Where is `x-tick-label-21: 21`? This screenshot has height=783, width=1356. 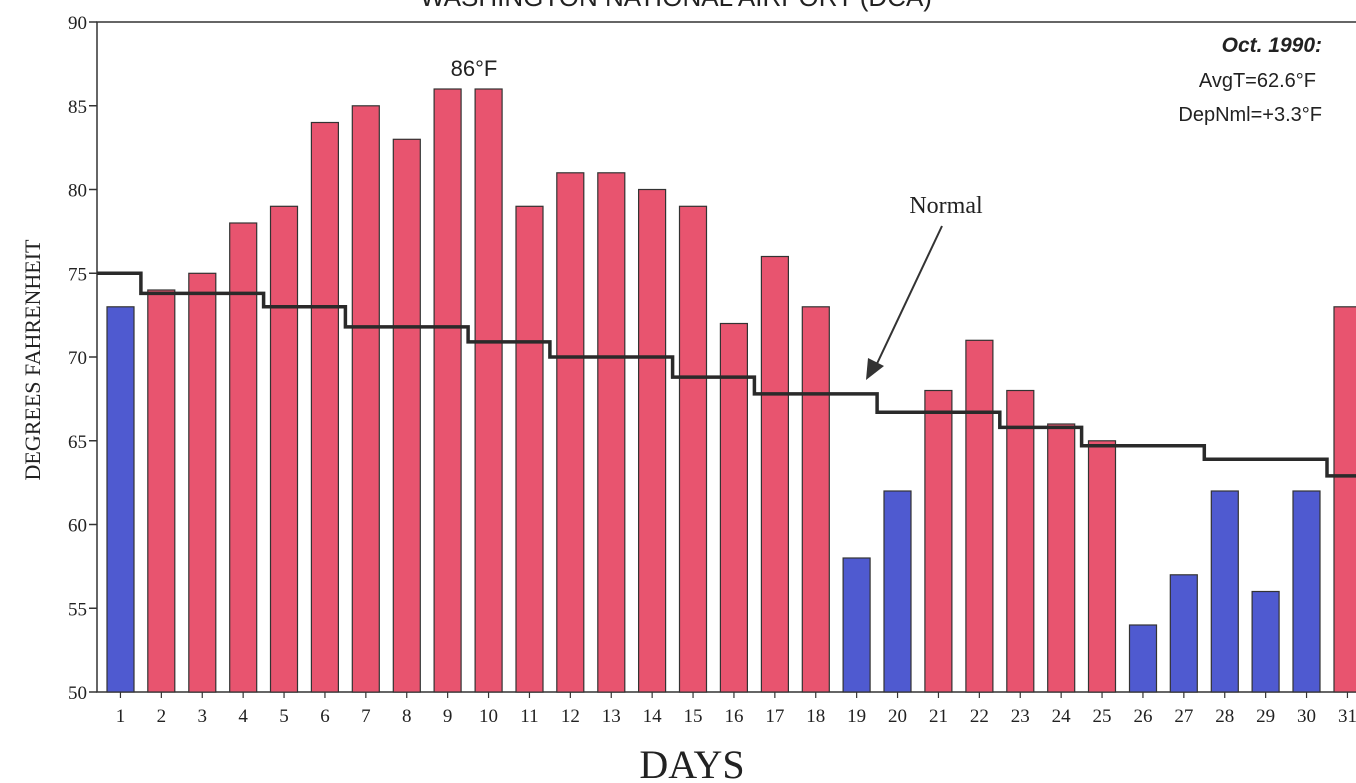
x-tick-label-21: 21 is located at coordinates (938, 716).